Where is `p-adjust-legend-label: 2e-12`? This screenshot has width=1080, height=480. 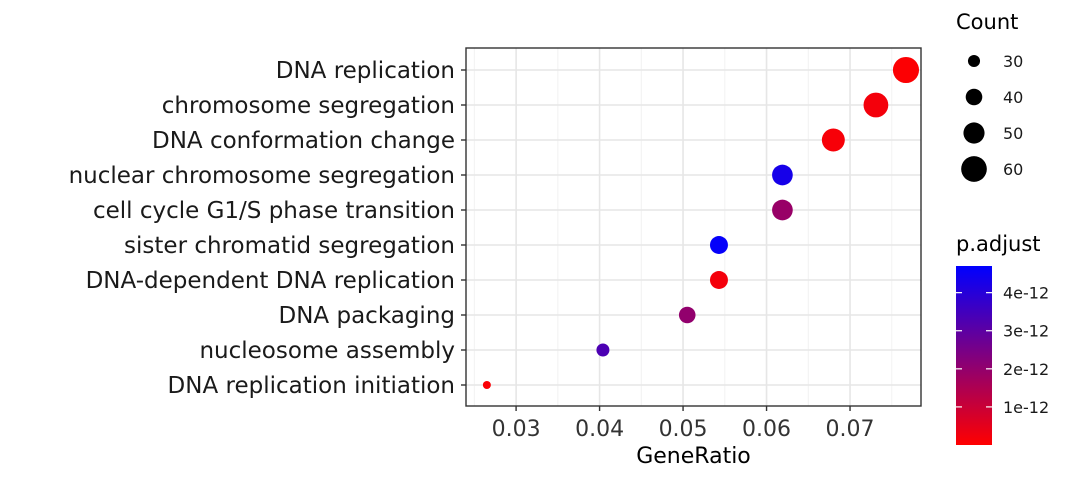
p-adjust-legend-label: 2e-12 is located at coordinates (1026, 369).